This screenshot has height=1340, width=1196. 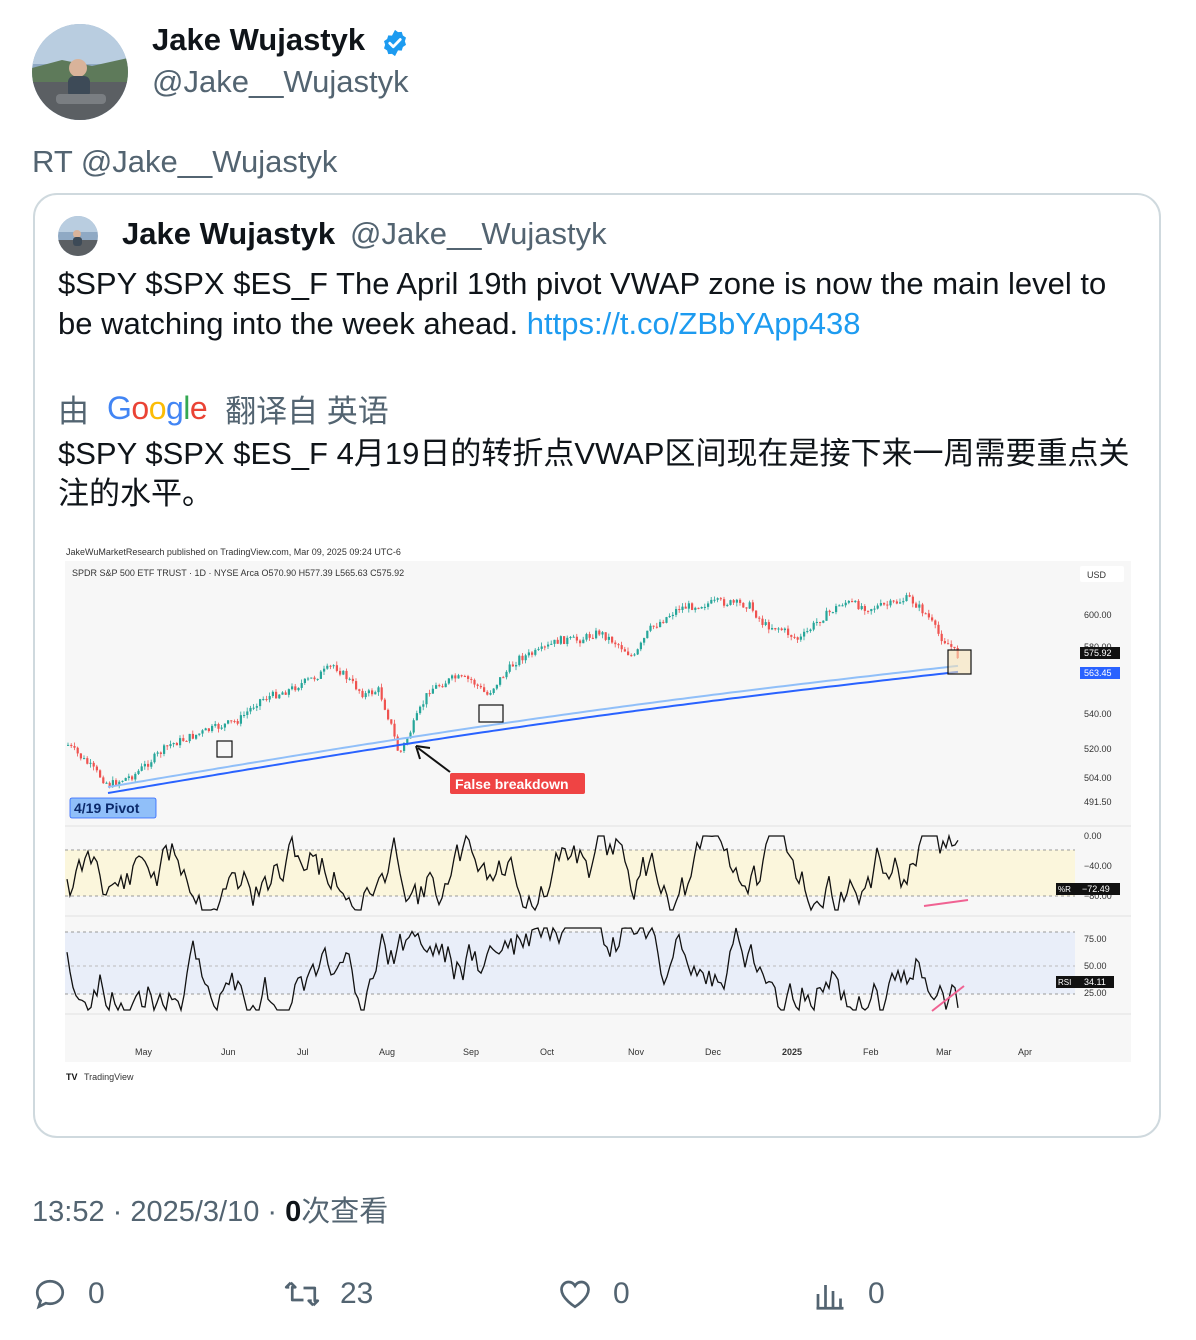 What do you see at coordinates (72, 1077) in the screenshot?
I see `tradingview-logo-icon: TV` at bounding box center [72, 1077].